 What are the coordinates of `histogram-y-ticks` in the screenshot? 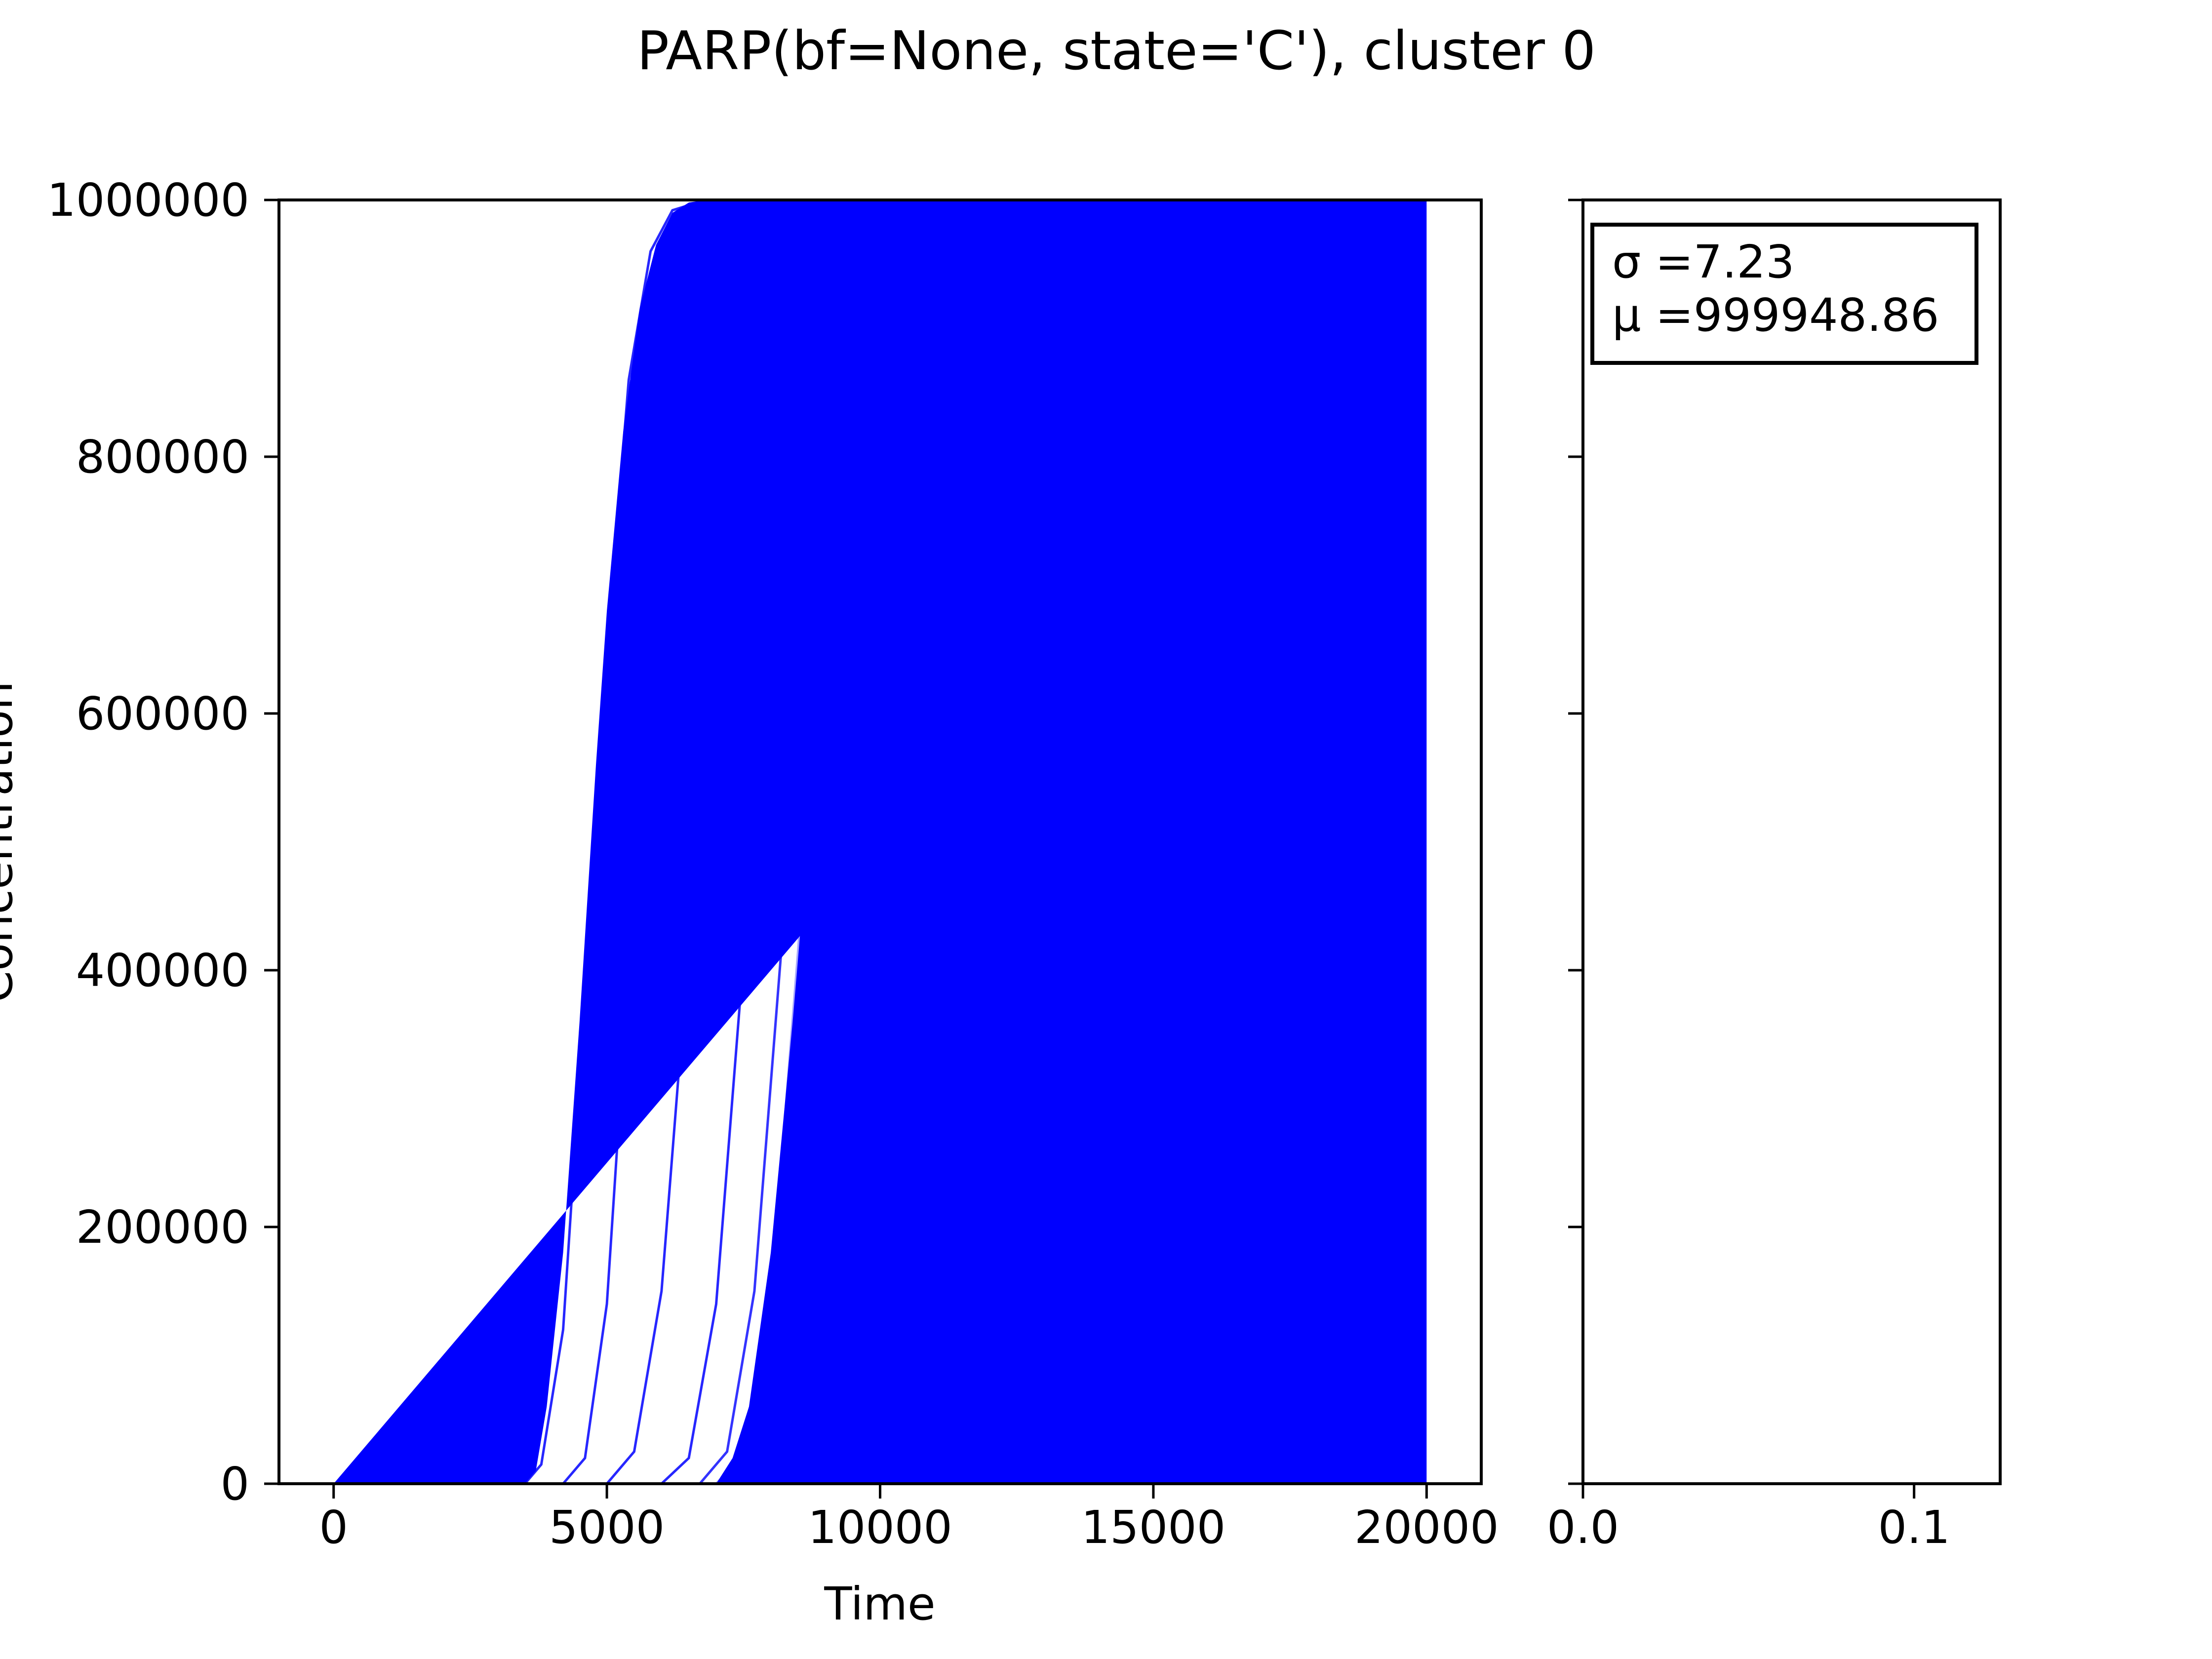 It's located at (1576, 842).